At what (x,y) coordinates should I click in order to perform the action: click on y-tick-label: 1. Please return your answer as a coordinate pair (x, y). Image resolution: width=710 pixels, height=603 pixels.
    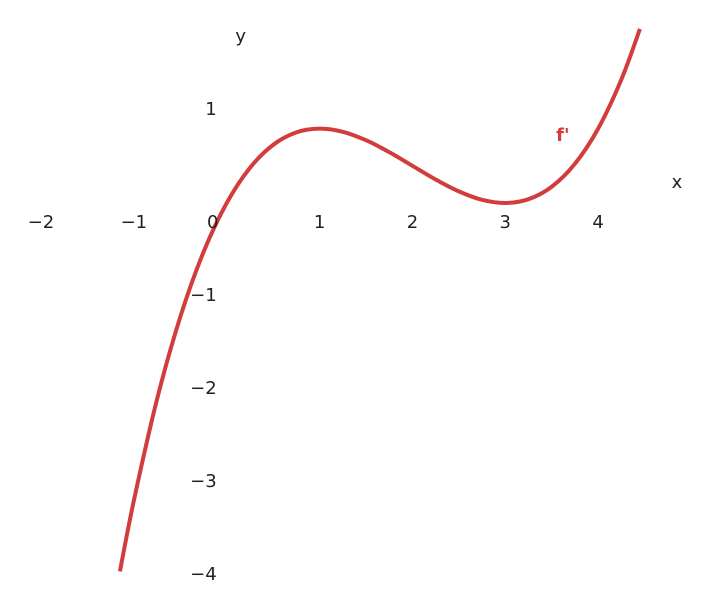
    Looking at the image, I should click on (210, 109).